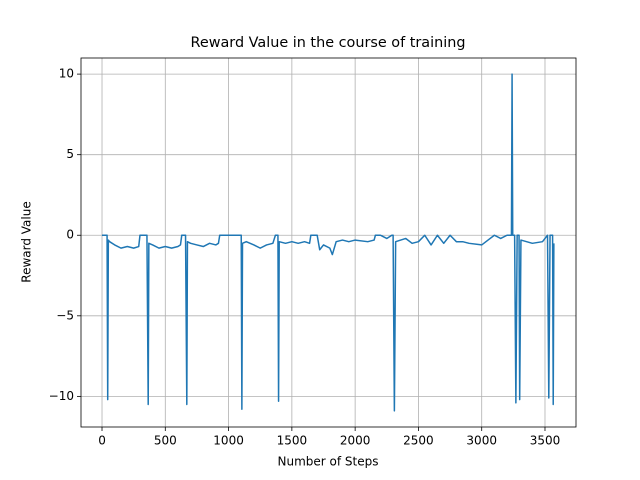 The image size is (640, 480). Describe the element at coordinates (66, 74) in the screenshot. I see `y-tick-label: 10` at that location.